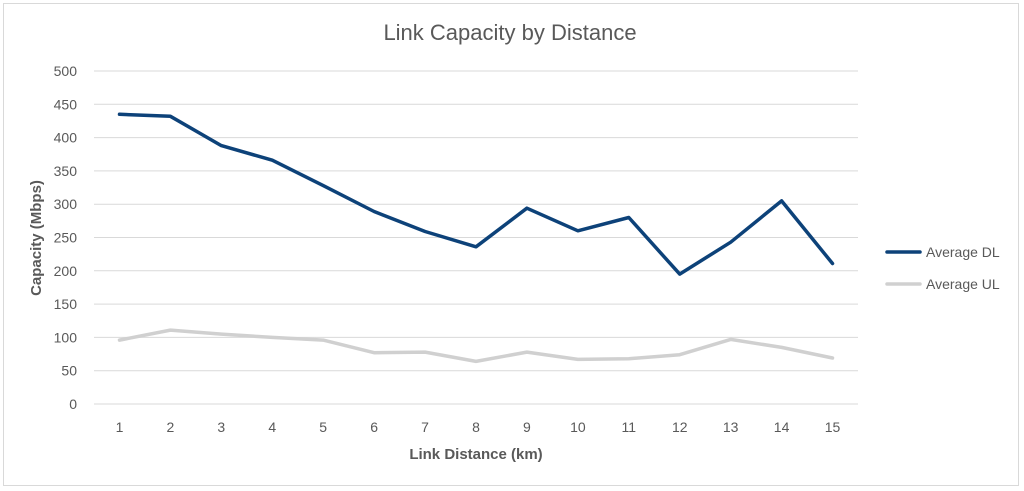 This screenshot has width=1024, height=491. Describe the element at coordinates (120, 427) in the screenshot. I see `x-tick-label: 1` at that location.